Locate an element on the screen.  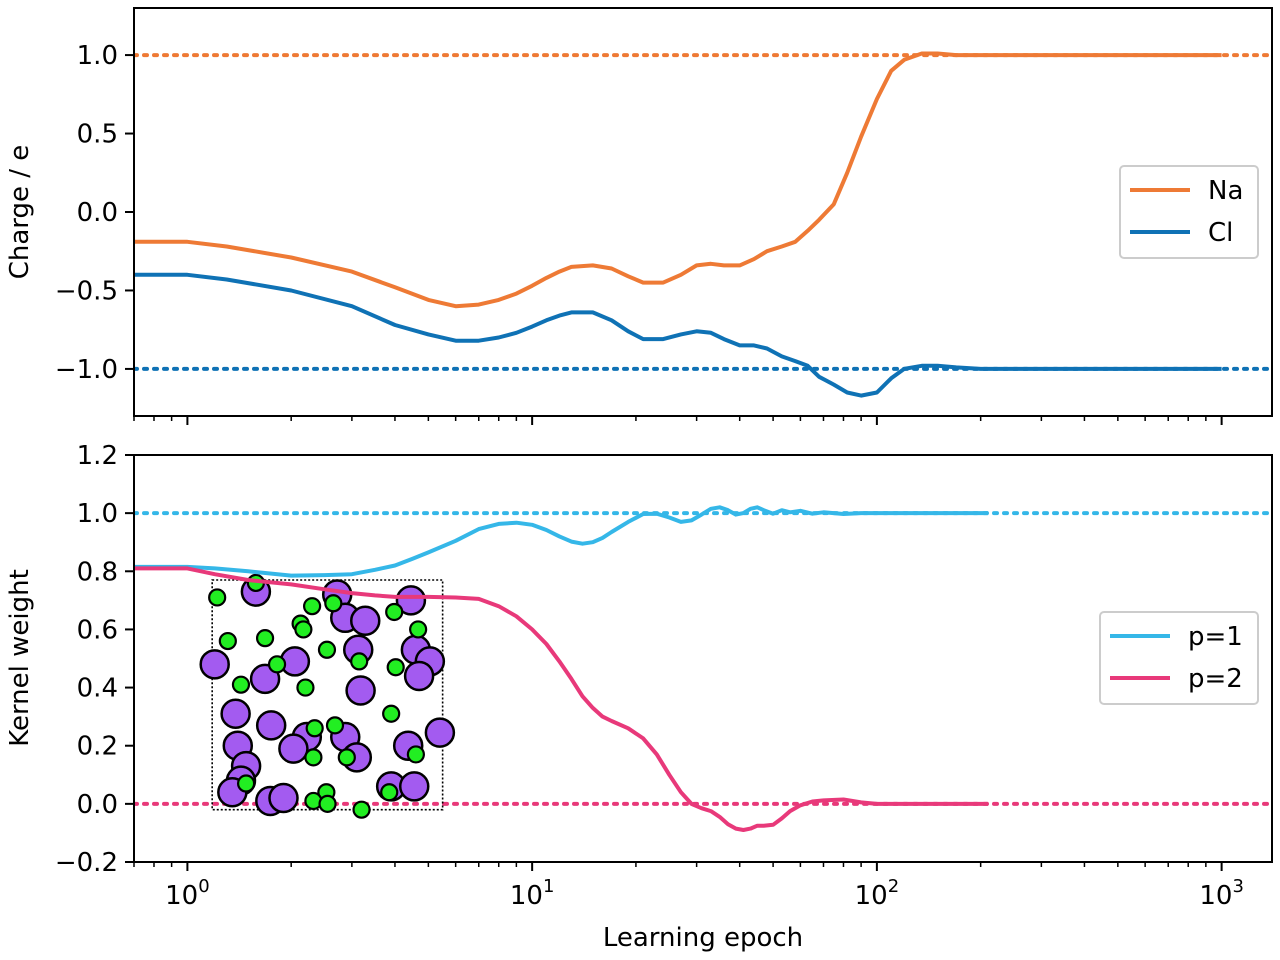
kernel-legend: p=1 p=2 is located at coordinates (1179, 658).